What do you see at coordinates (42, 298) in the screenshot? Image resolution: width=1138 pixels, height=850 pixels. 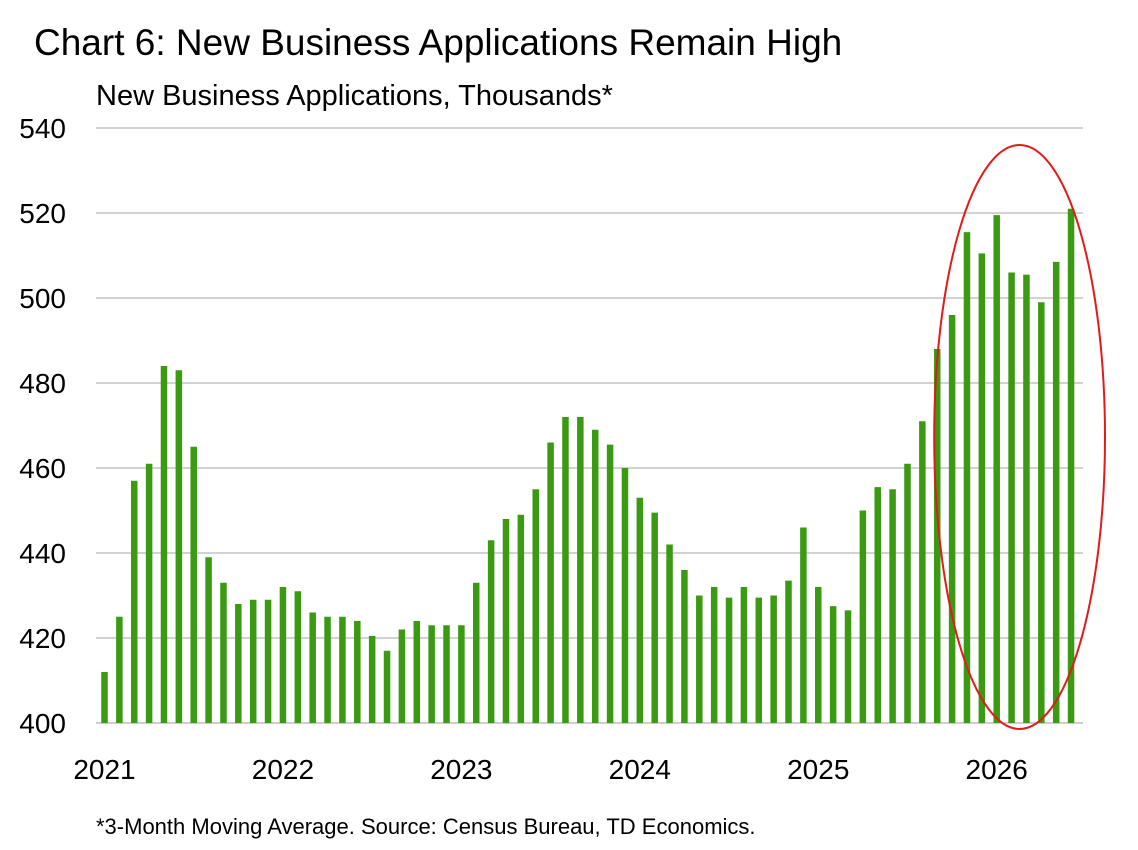 I see `y-tick-label-500: 500` at bounding box center [42, 298].